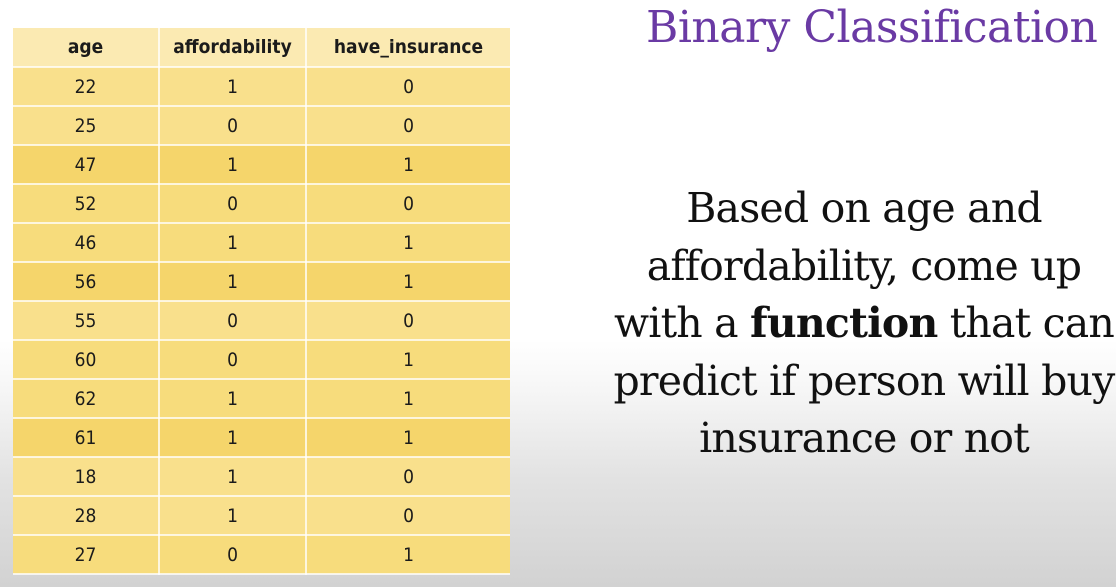 The image size is (1116, 587). Describe the element at coordinates (86, 399) in the screenshot. I see `cell-age: 62` at that location.